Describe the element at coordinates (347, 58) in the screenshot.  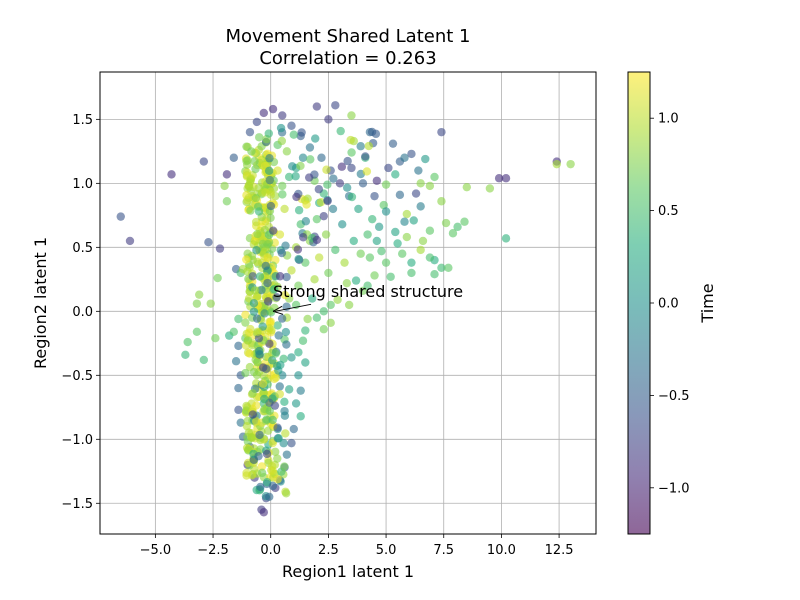
I see `chart-title-line2: Correlation = 0.263` at that location.